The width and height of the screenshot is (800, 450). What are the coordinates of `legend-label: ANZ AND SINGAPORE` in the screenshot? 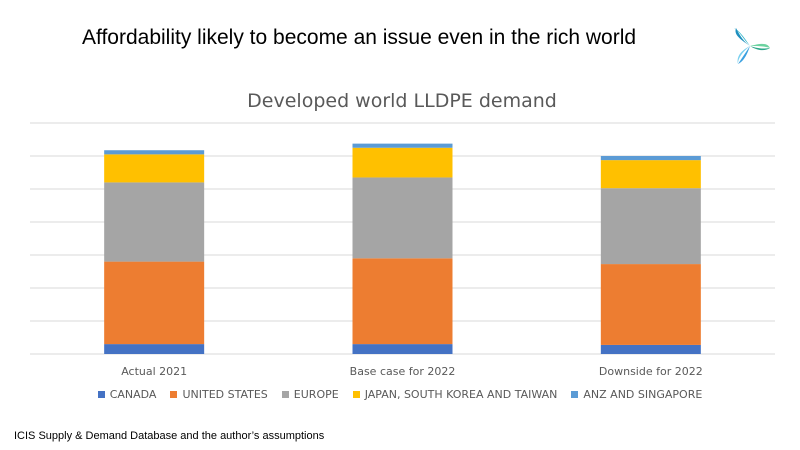 It's located at (643, 394).